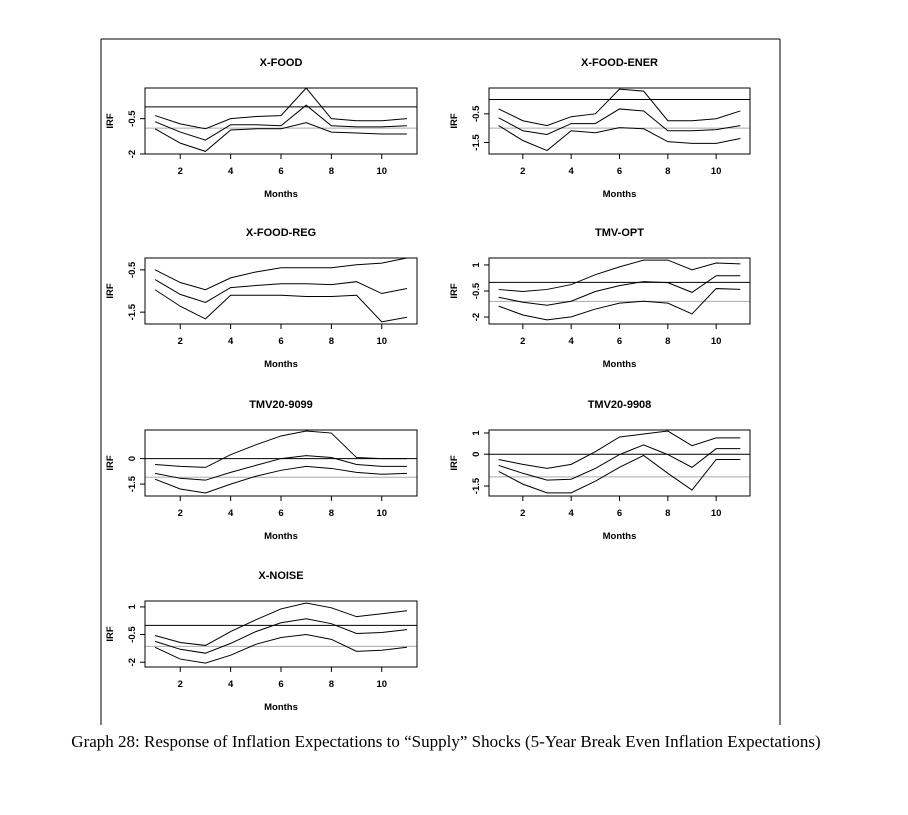 The image size is (908, 815). Describe the element at coordinates (620, 405) in the screenshot. I see `chart-title: TMV20-9908` at that location.